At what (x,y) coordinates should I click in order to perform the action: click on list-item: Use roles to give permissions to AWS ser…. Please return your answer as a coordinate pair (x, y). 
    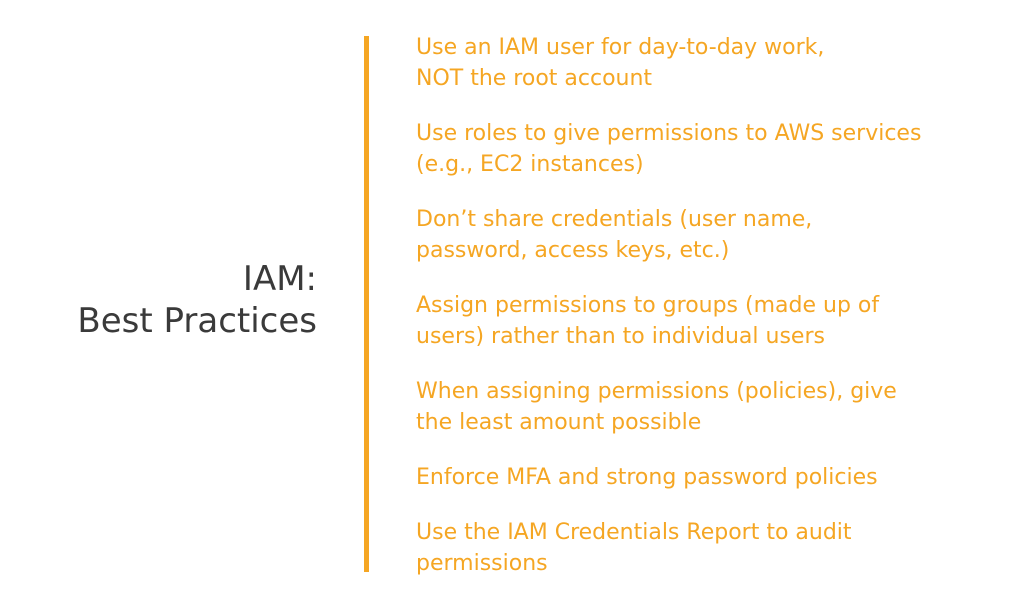
    Looking at the image, I should click on (669, 149).